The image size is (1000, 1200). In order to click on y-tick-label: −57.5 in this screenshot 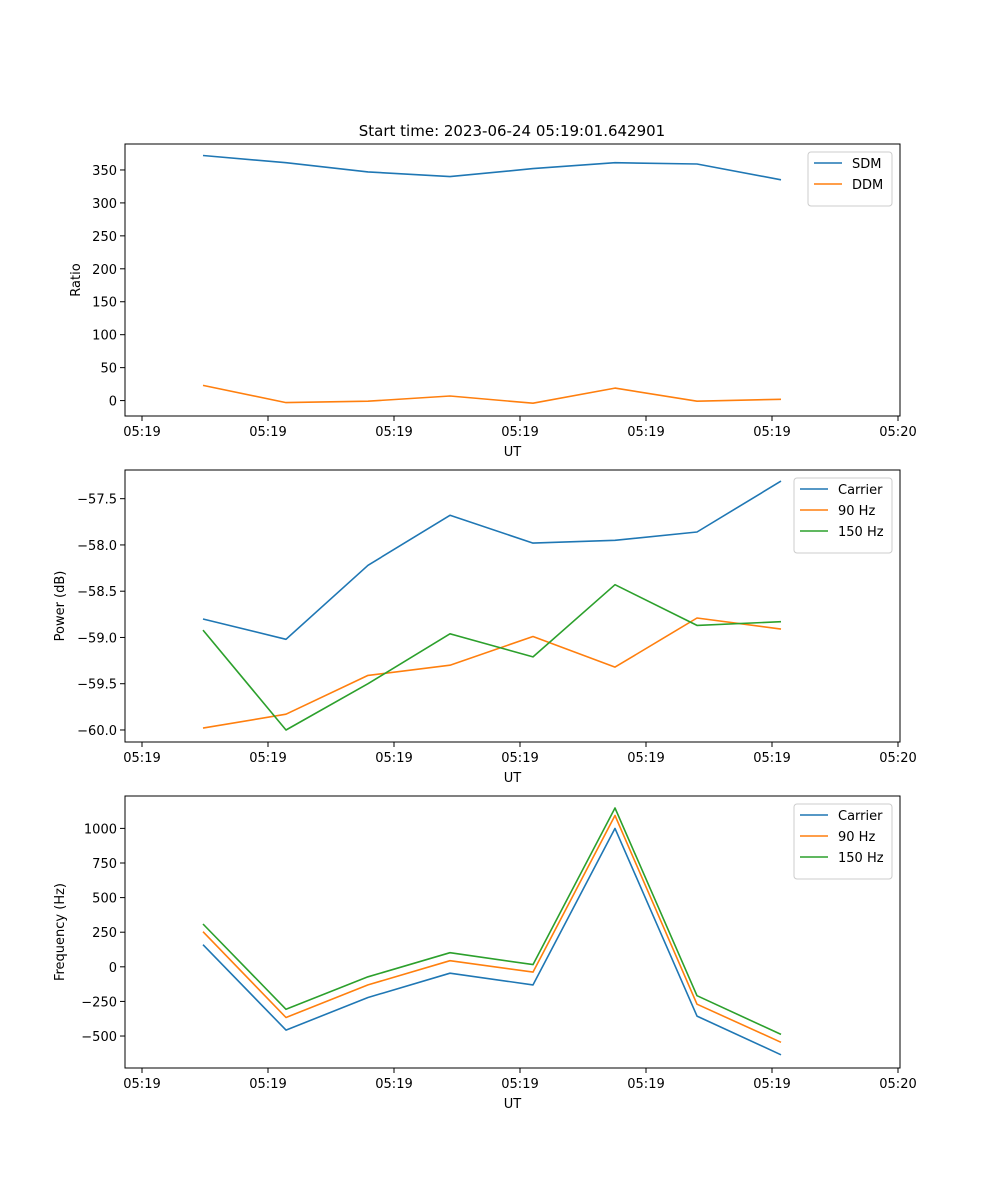, I will do `click(97, 500)`.